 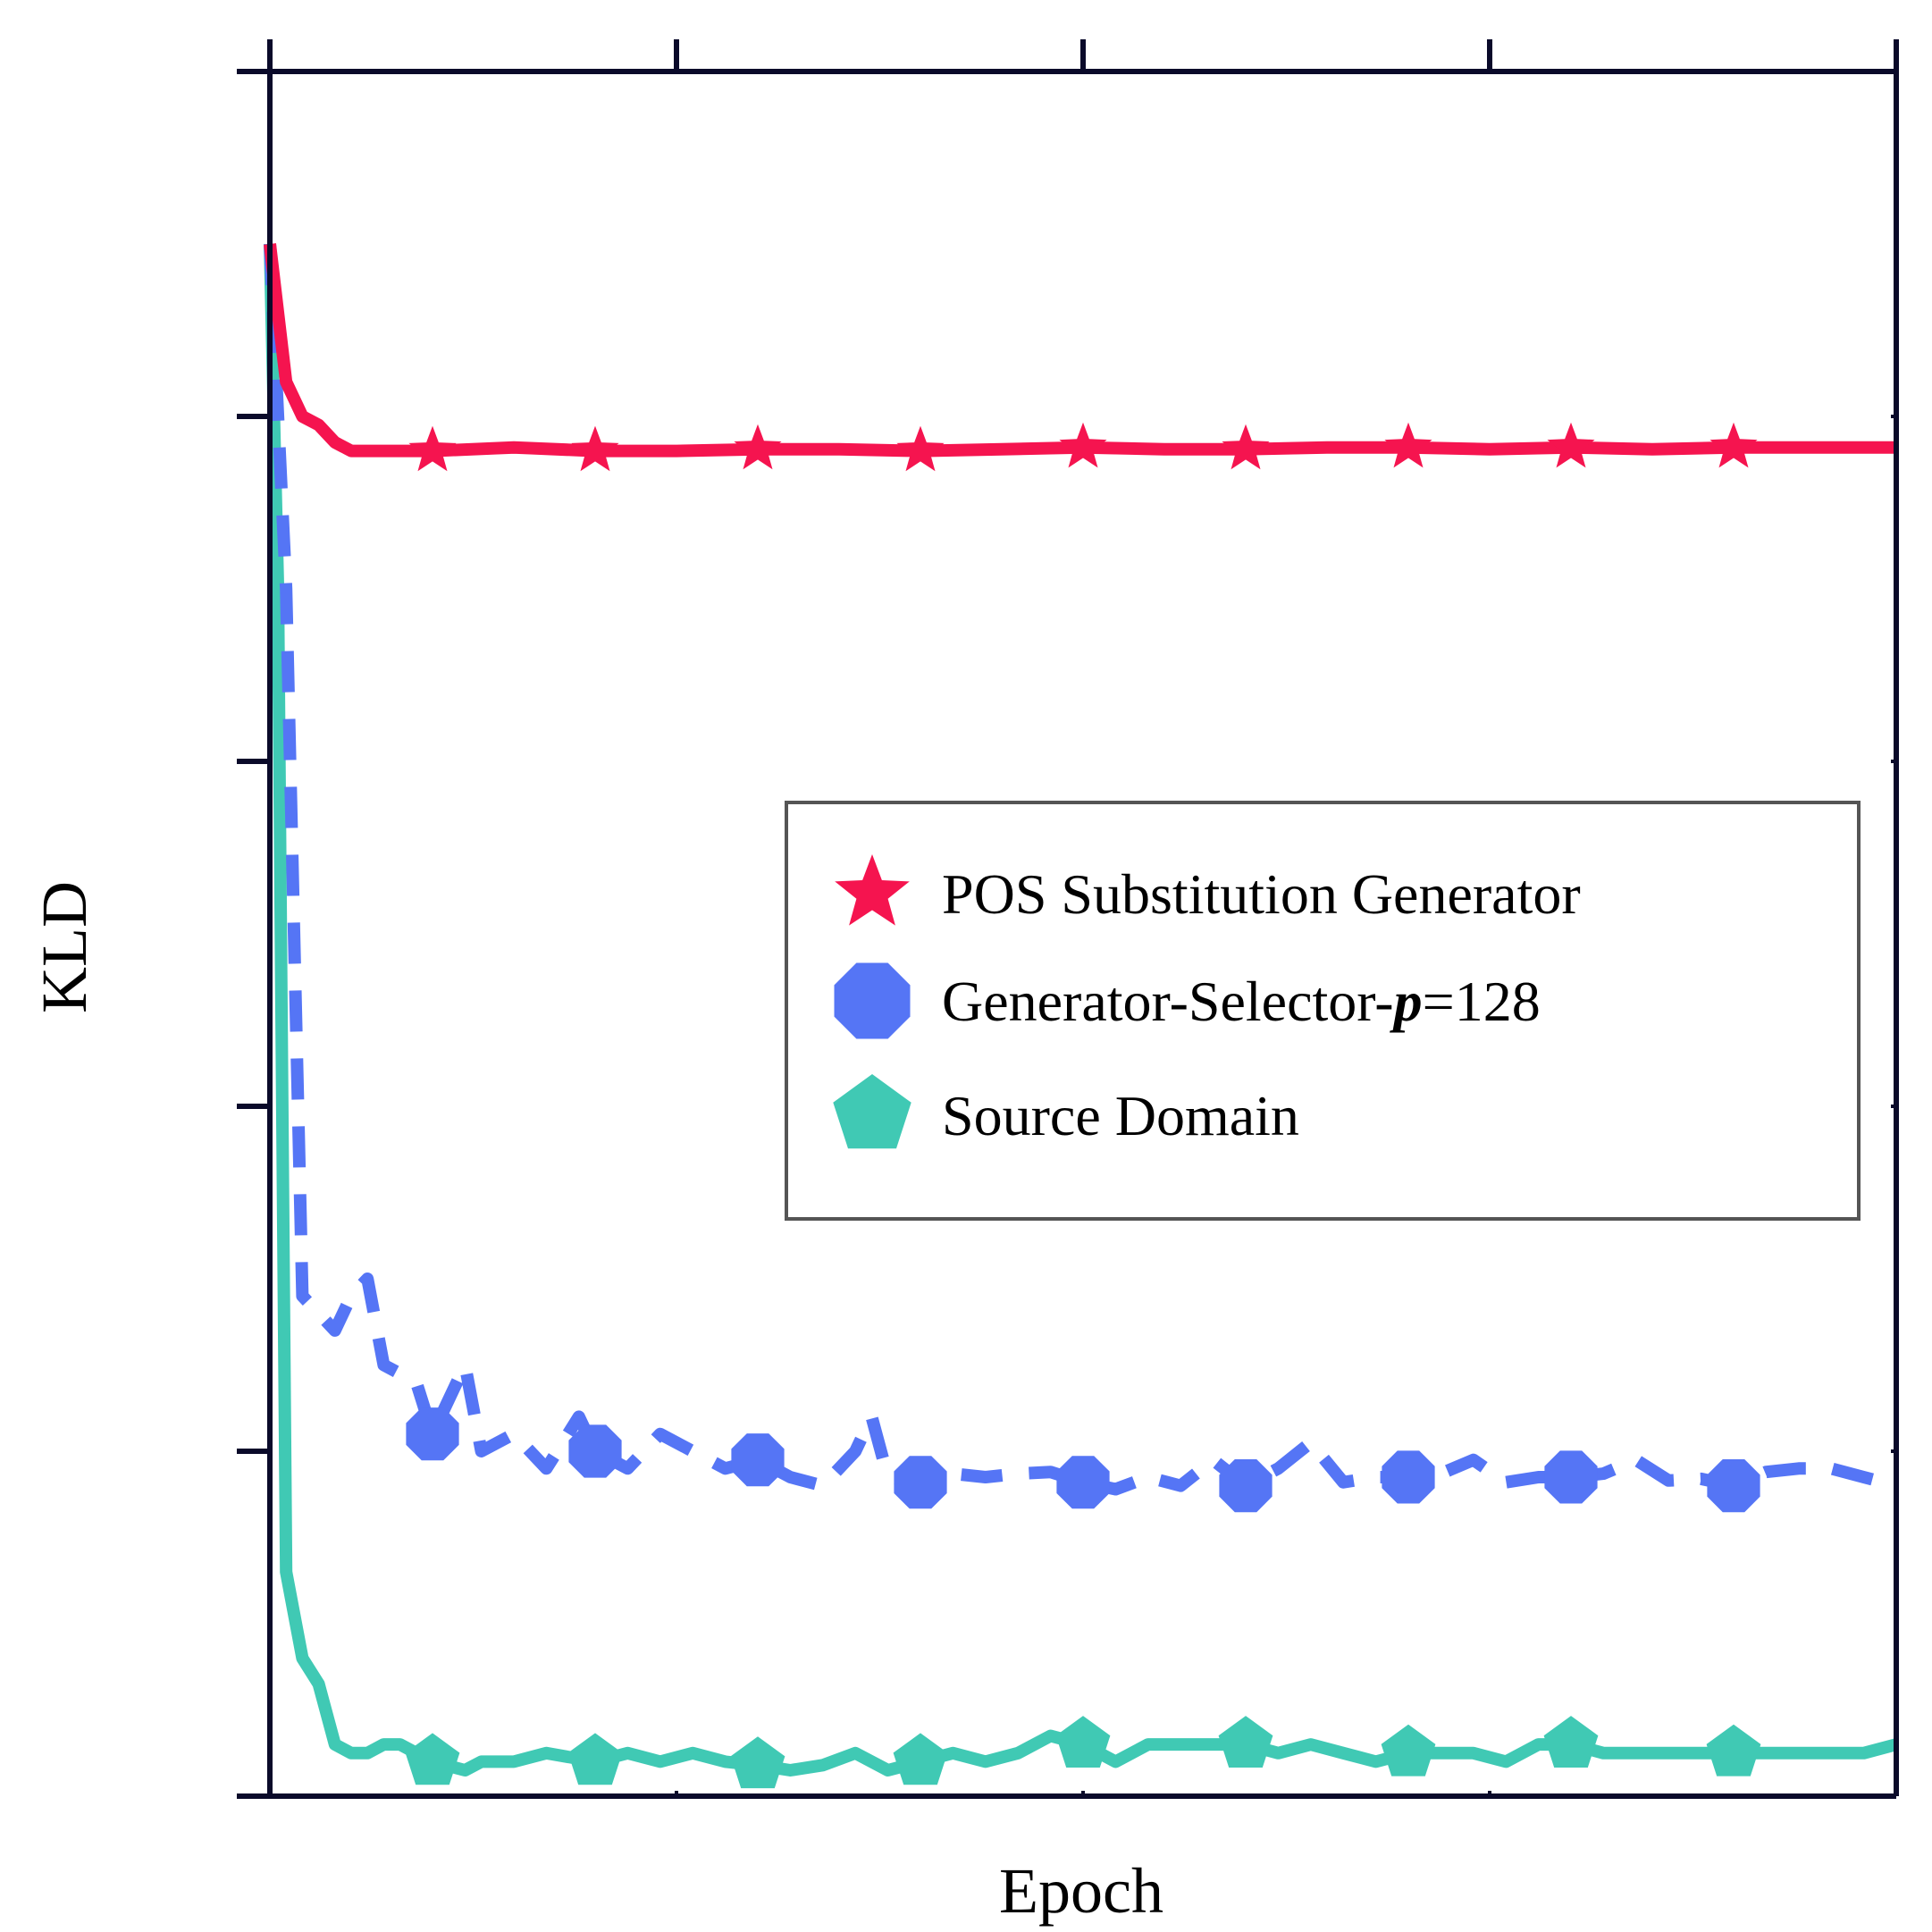 I want to click on legend-marker-pos-substitution-generator, so click(x=872, y=890).